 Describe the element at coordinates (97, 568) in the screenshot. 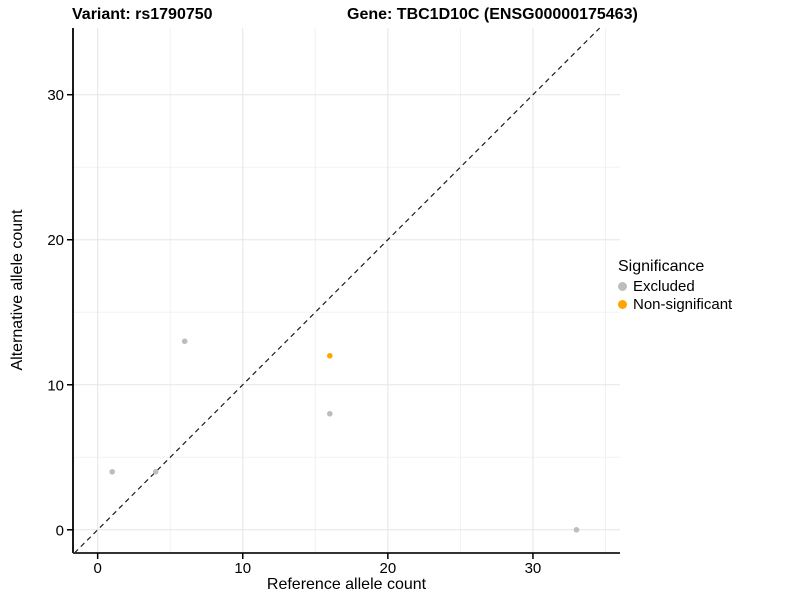

I see `x-tick-label: 0` at that location.